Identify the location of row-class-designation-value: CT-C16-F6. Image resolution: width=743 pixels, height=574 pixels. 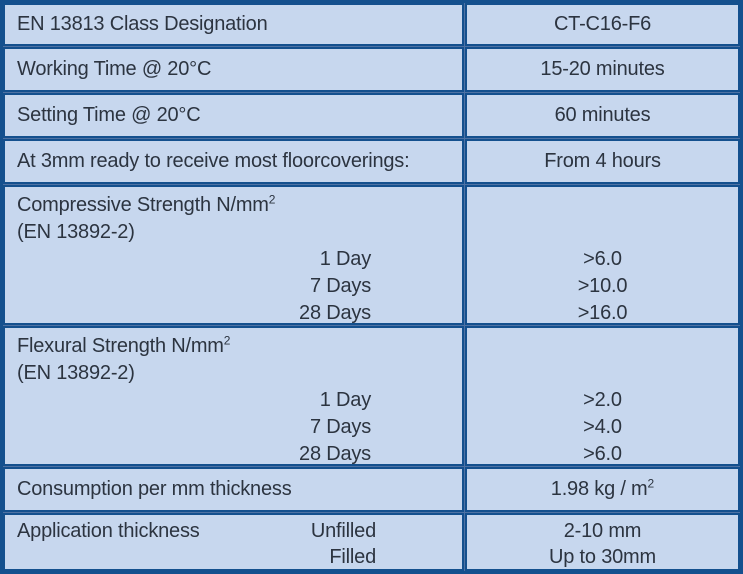
(602, 24).